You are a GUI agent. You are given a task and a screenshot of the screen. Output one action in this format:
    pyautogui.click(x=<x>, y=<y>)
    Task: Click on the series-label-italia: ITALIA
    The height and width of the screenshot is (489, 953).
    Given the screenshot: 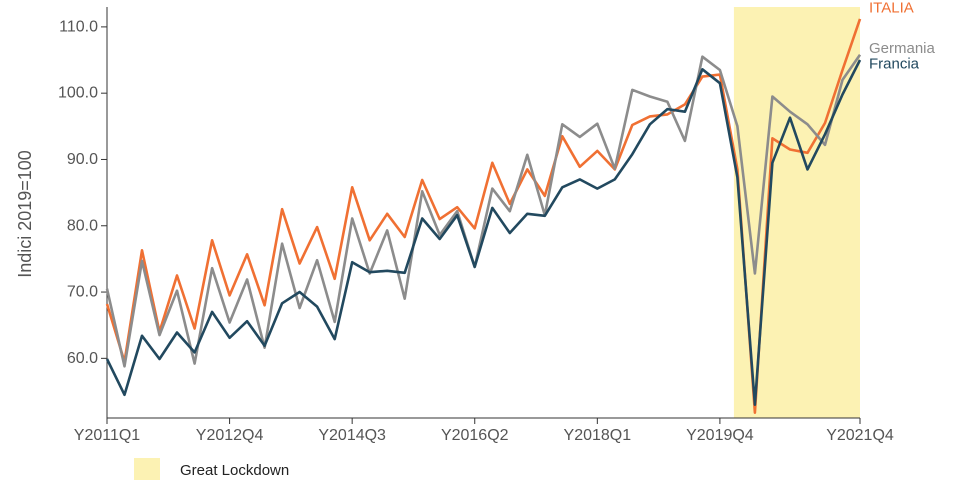 What is the action you would take?
    pyautogui.click(x=891, y=8)
    